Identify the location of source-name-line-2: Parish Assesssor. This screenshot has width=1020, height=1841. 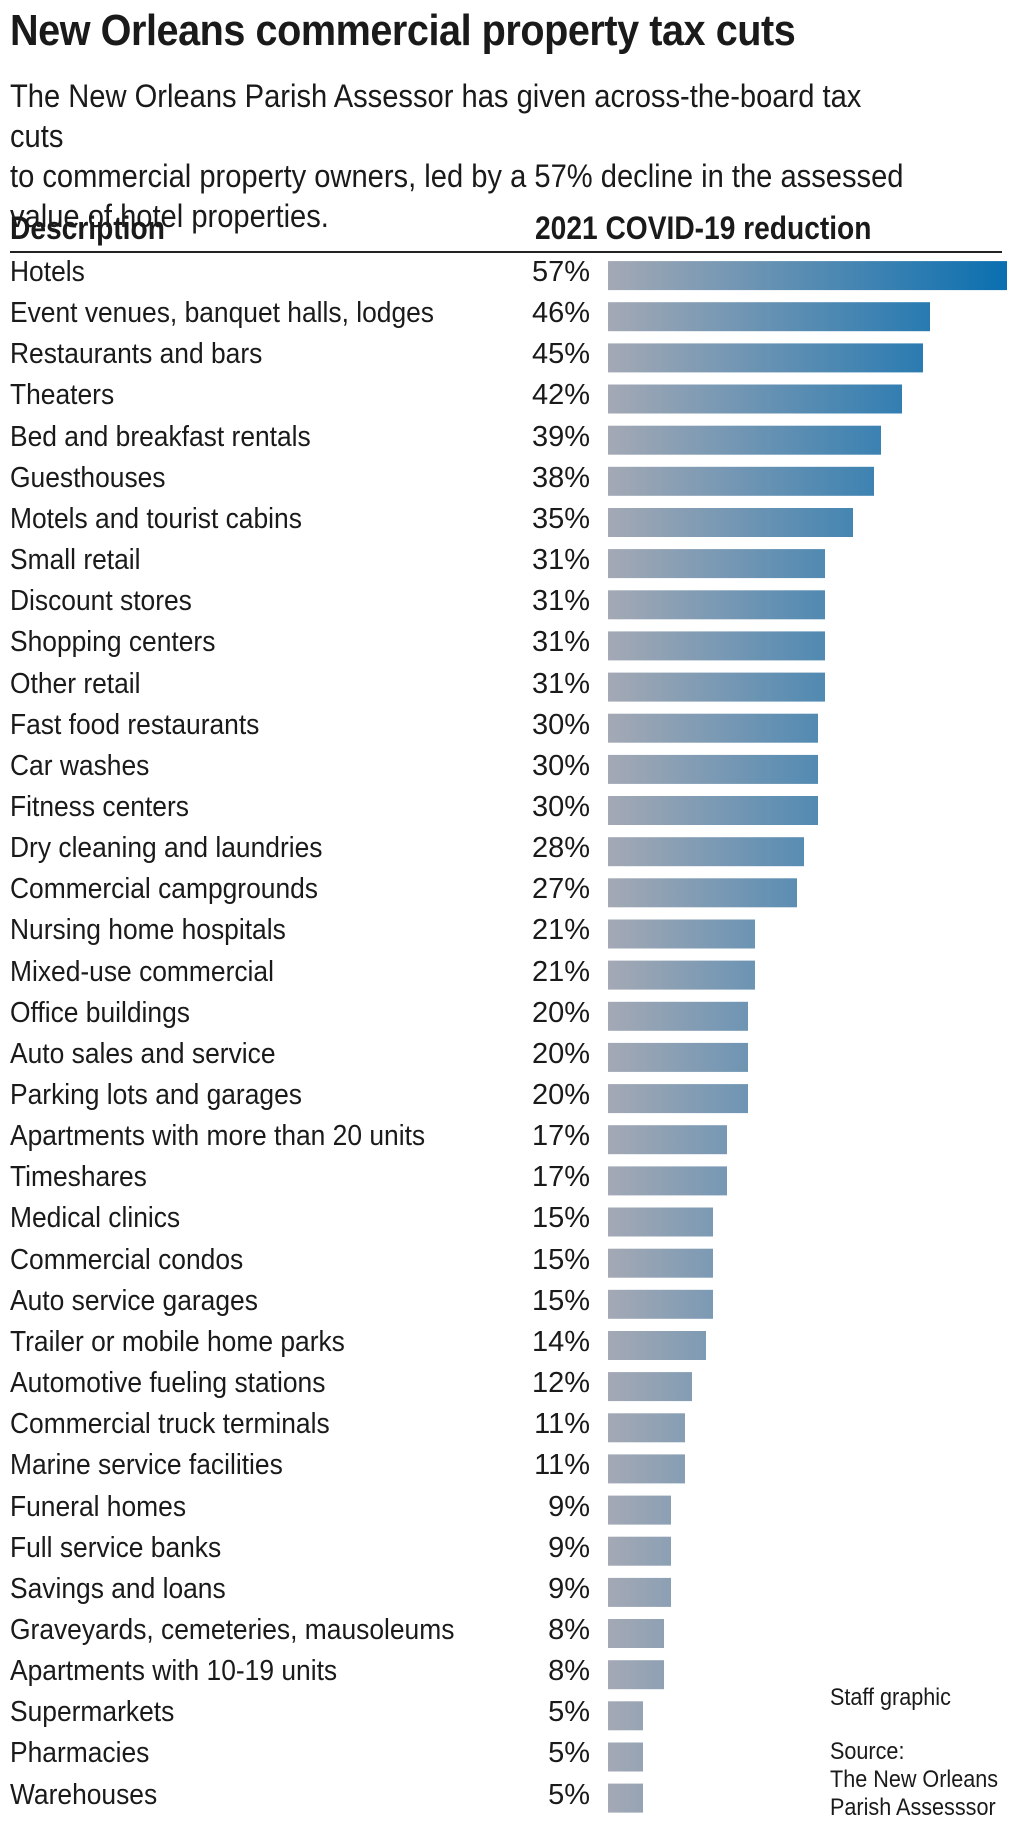
(913, 1807).